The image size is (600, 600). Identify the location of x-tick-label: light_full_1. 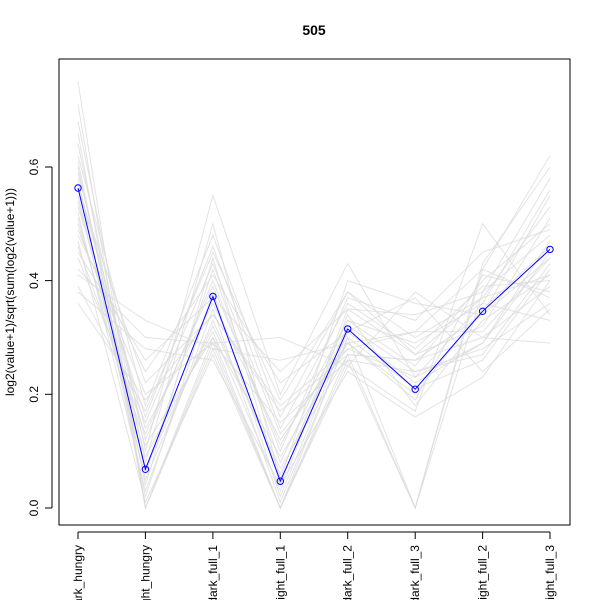
(280, 572).